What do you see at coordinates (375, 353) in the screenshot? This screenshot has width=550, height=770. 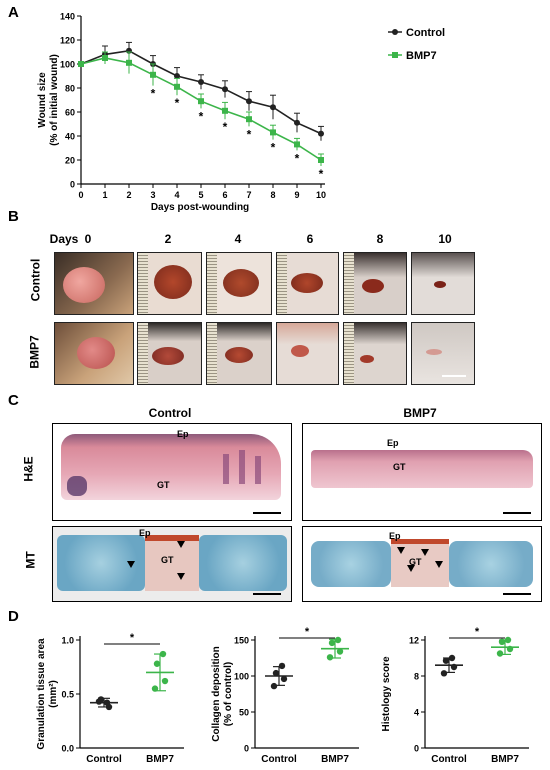 I see `photo-bmp7-day8` at bounding box center [375, 353].